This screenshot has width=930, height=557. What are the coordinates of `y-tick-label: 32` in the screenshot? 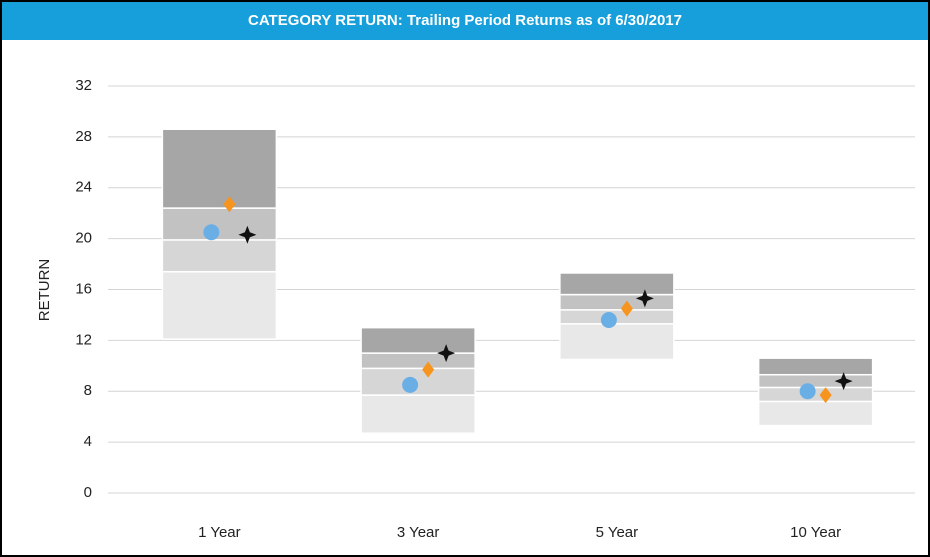 It's located at (83, 85).